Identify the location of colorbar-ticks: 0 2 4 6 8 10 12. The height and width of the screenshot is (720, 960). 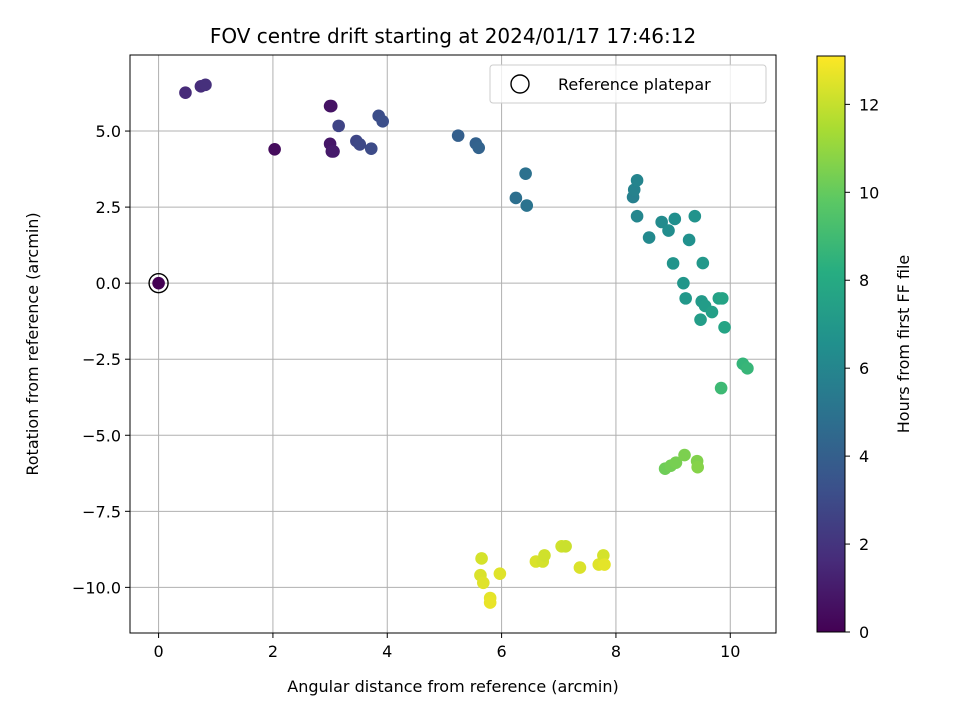
(862, 368).